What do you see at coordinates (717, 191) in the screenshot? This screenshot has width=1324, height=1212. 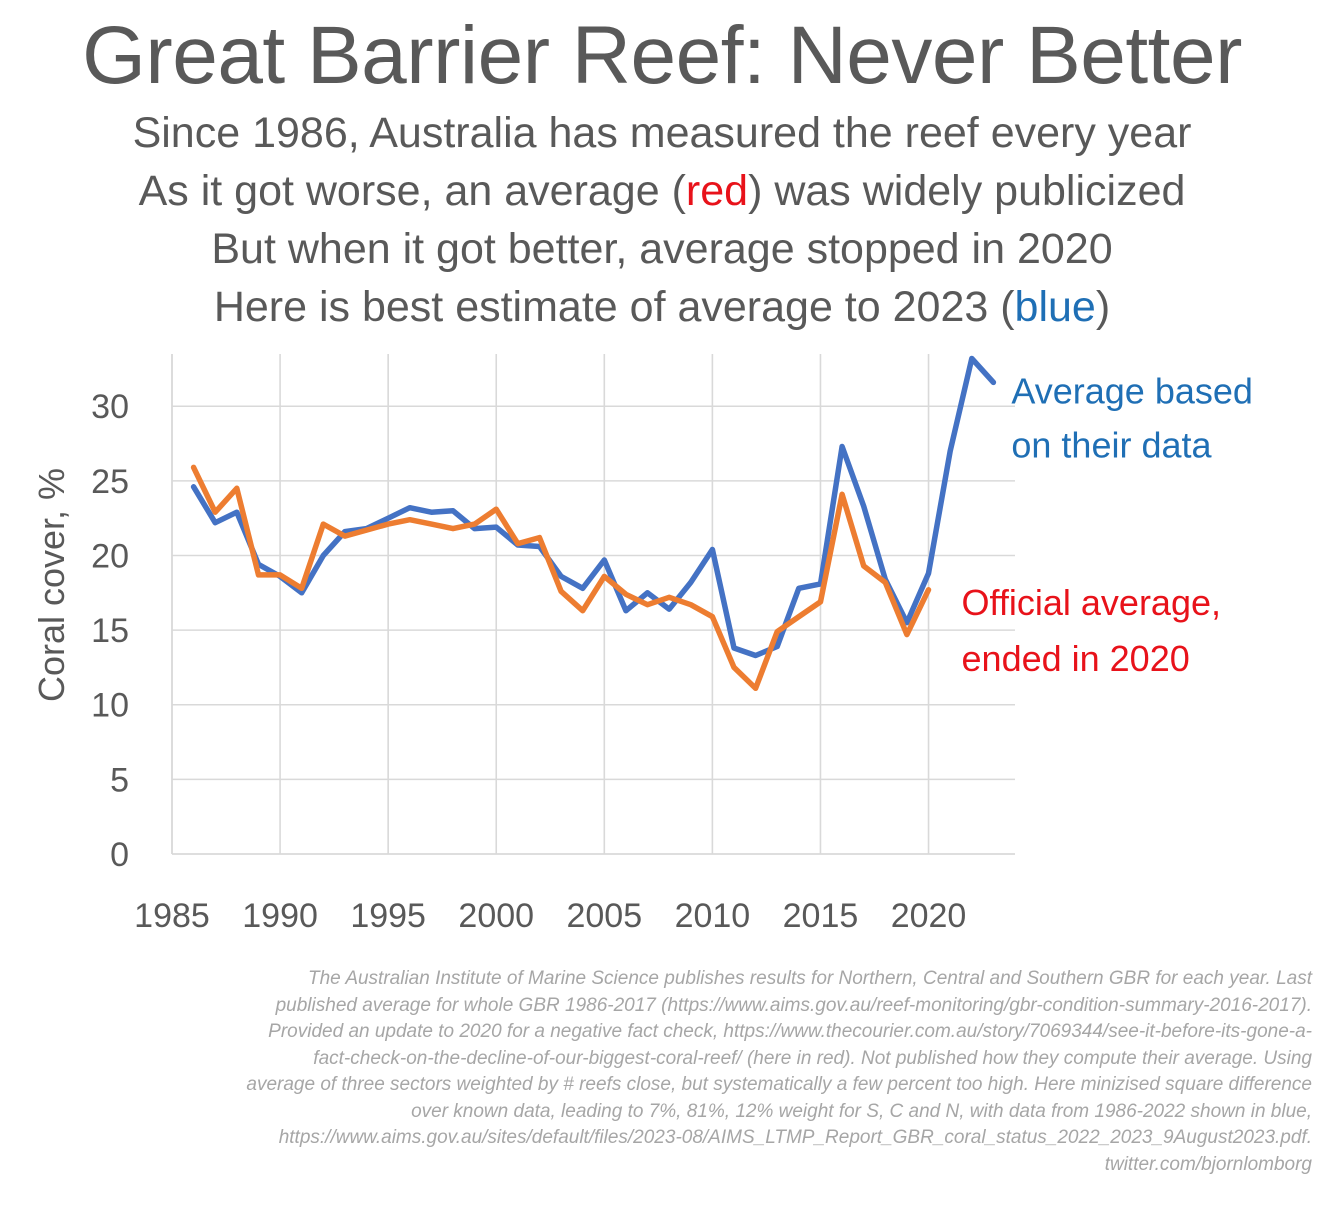 I see `subtitle-red-word: red` at bounding box center [717, 191].